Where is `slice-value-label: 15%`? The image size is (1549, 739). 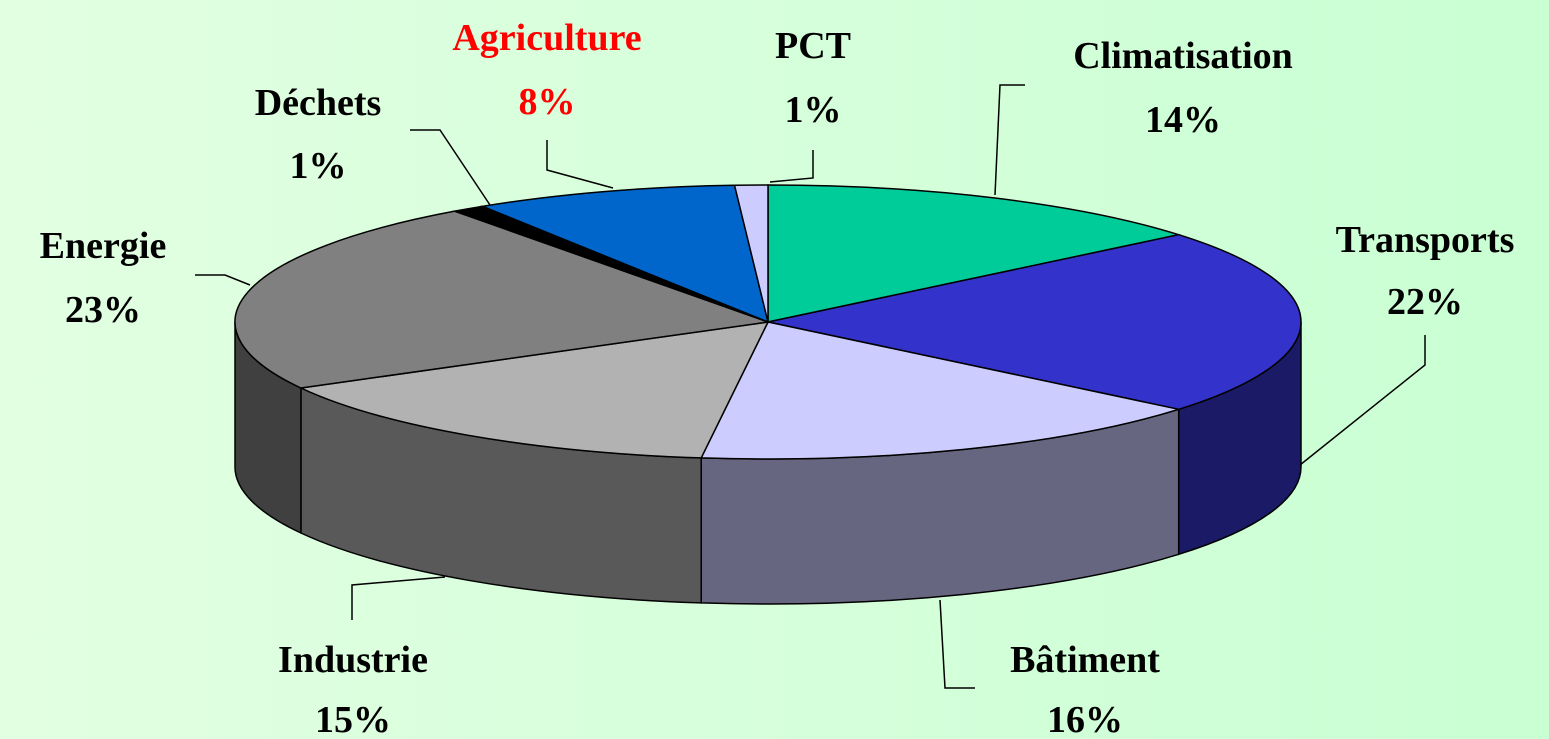
slice-value-label: 15% is located at coordinates (353, 719).